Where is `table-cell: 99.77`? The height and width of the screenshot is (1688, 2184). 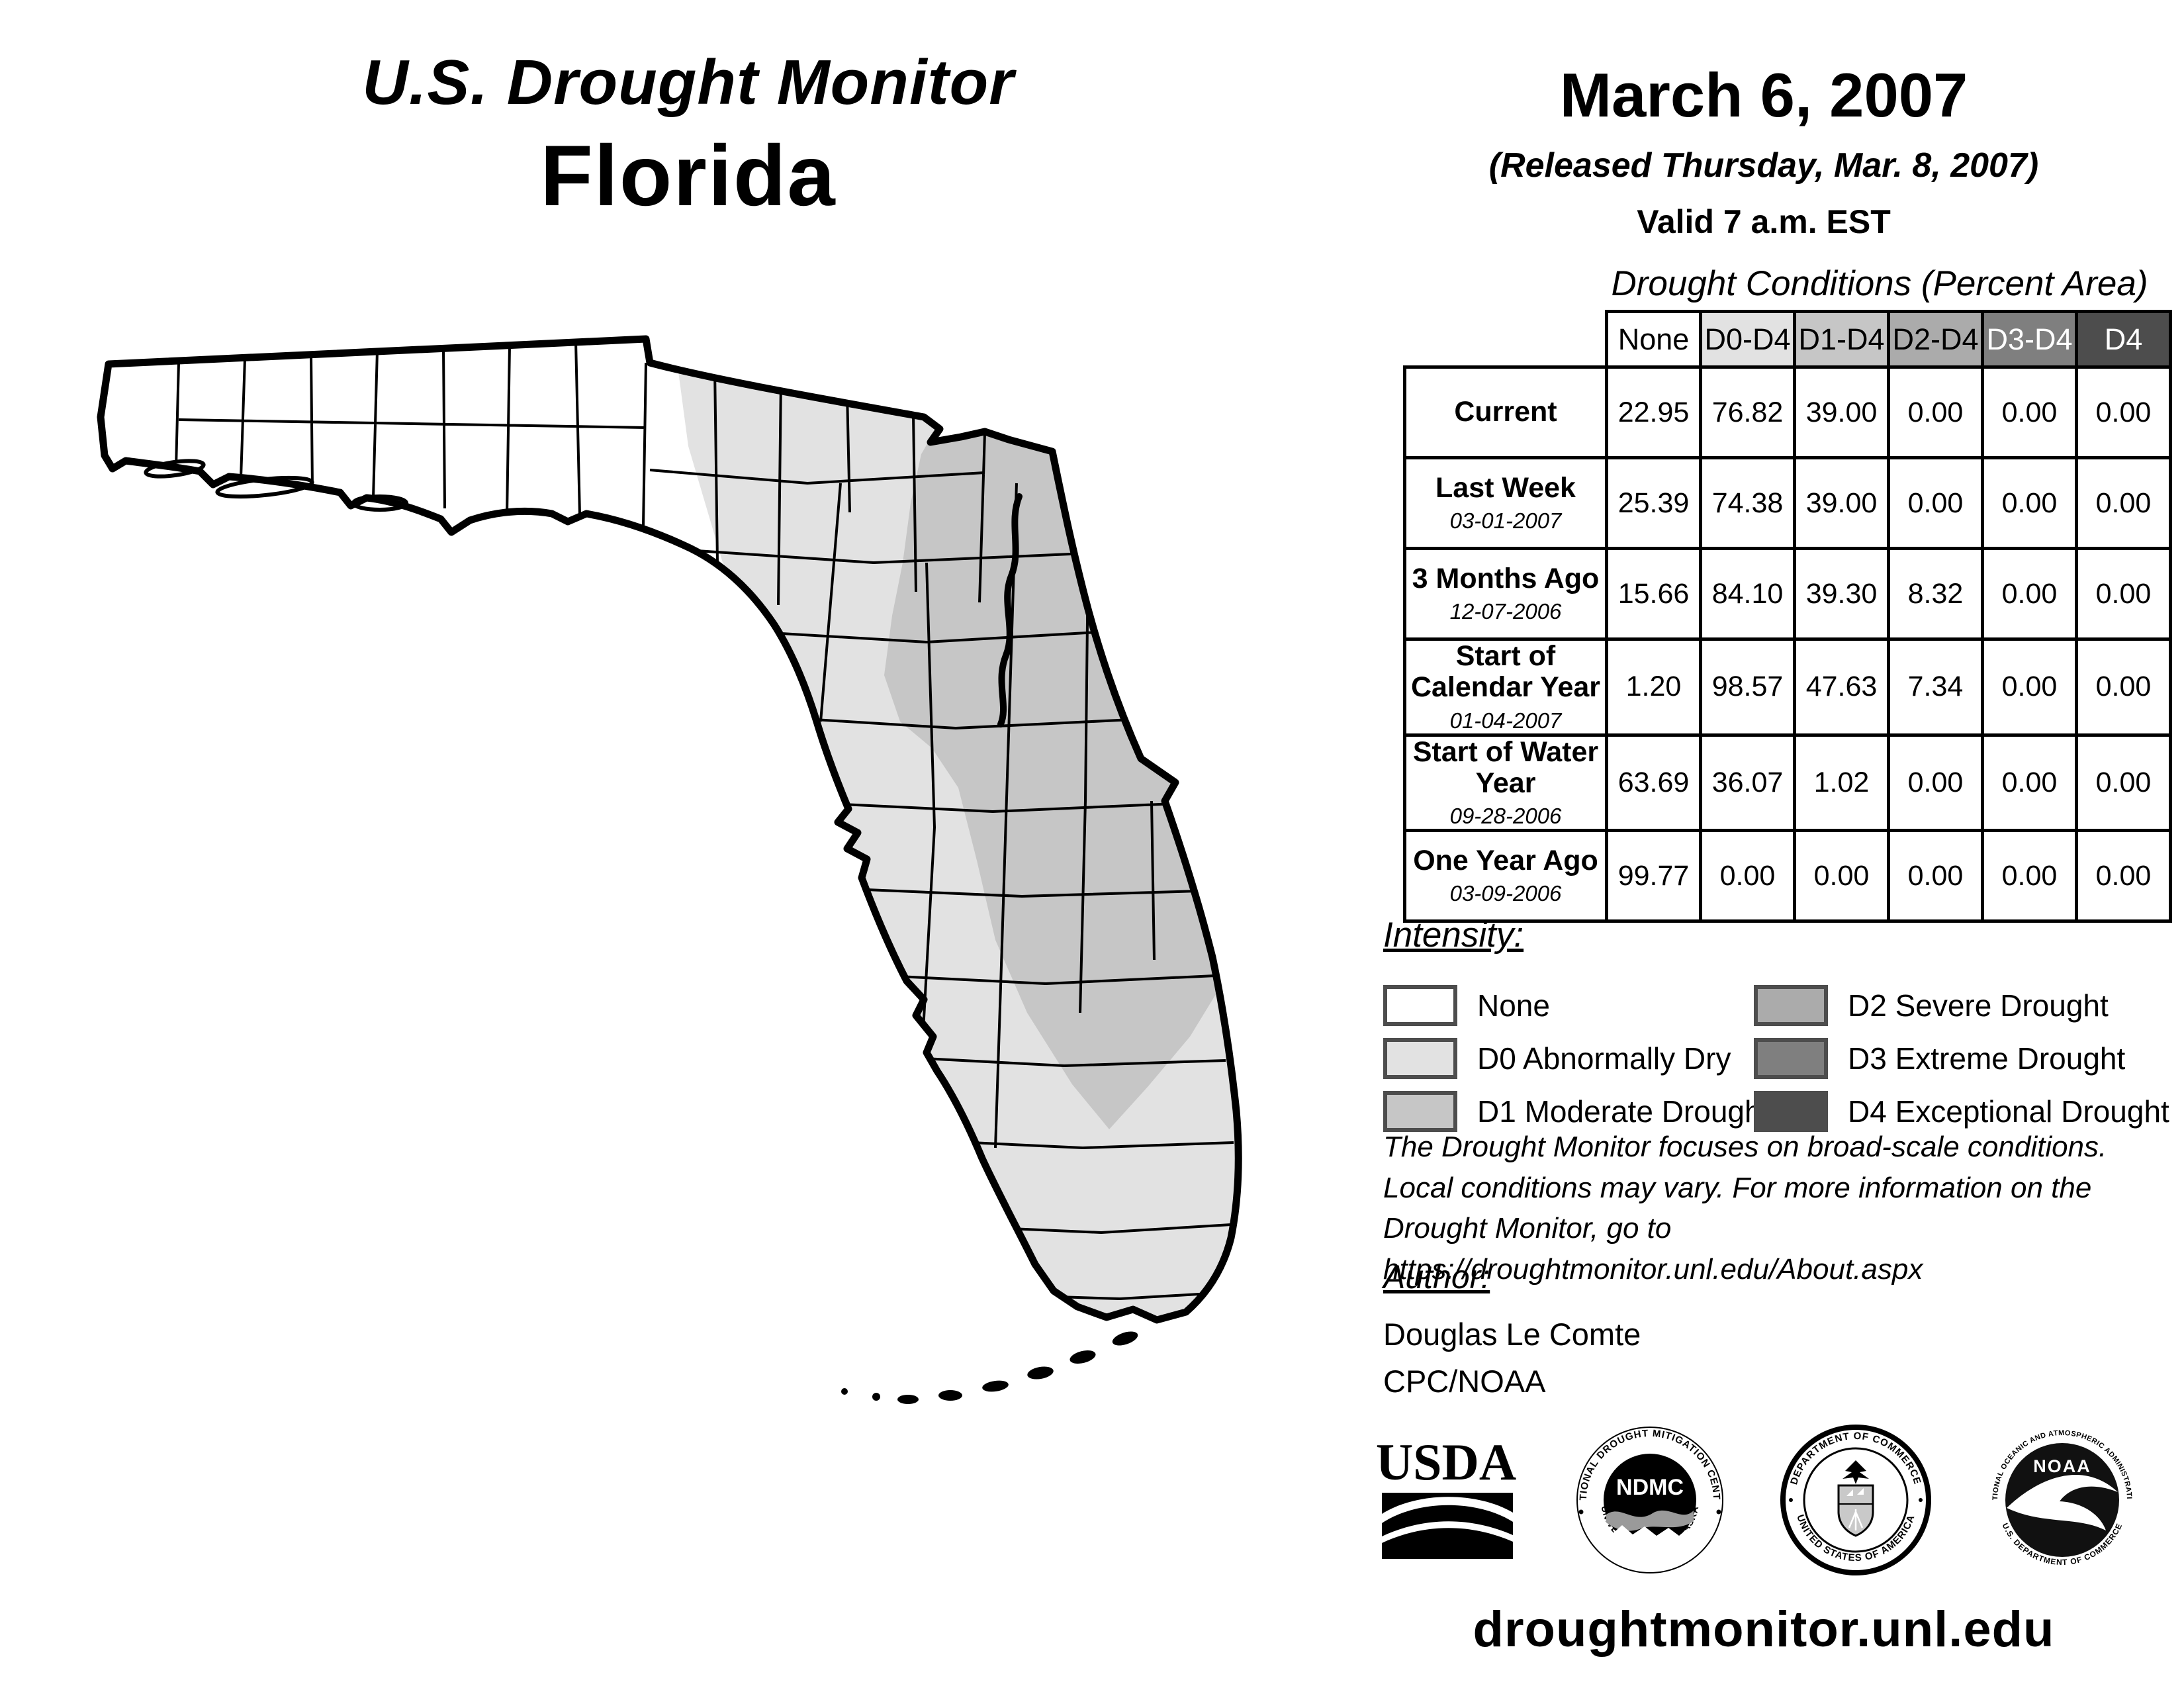 table-cell: 99.77 is located at coordinates (1653, 876).